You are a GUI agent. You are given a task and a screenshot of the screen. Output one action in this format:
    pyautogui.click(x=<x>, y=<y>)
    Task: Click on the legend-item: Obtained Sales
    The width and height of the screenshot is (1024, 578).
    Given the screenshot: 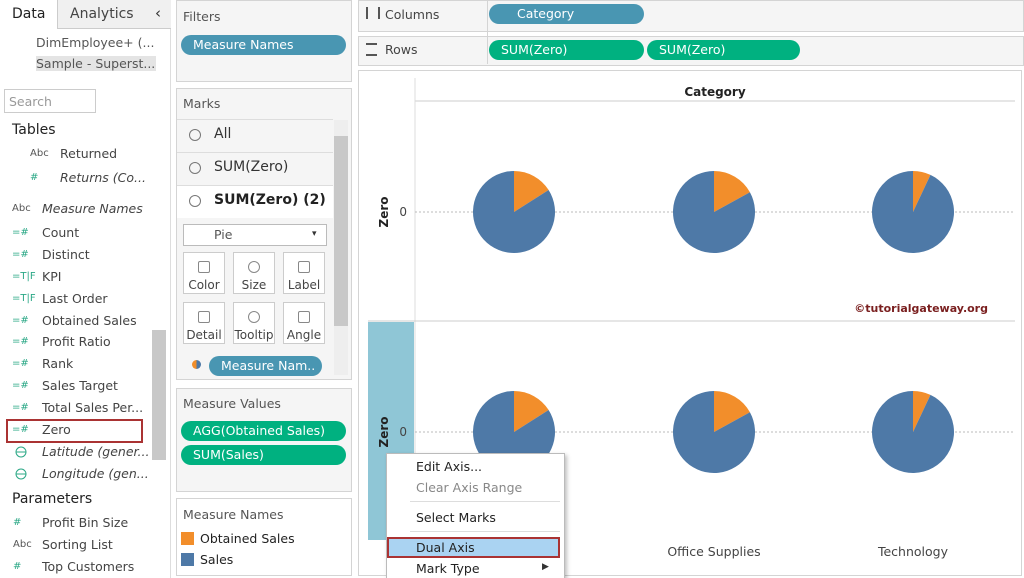 What is the action you would take?
    pyautogui.click(x=247, y=538)
    